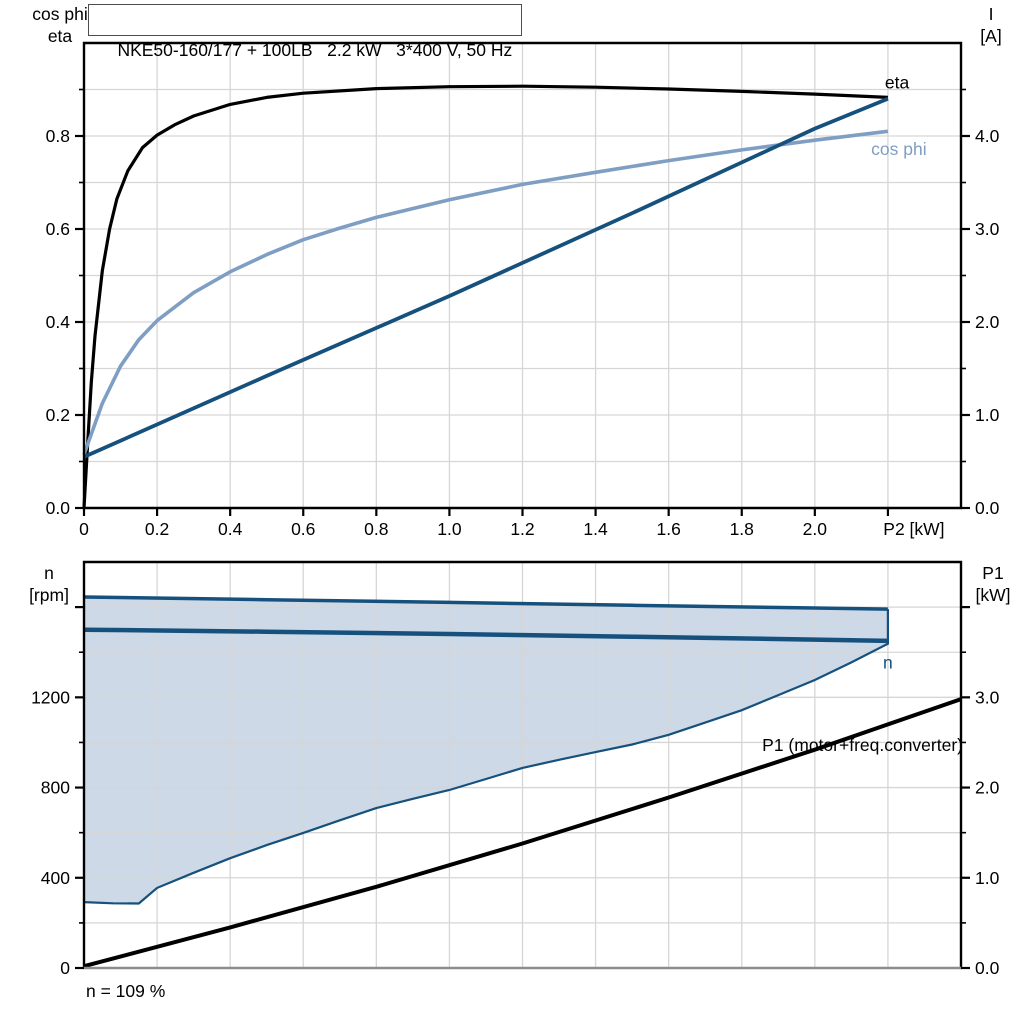 The image size is (1024, 1024). Describe the element at coordinates (913, 529) in the screenshot. I see `tick-label: P2 [kW]` at that location.